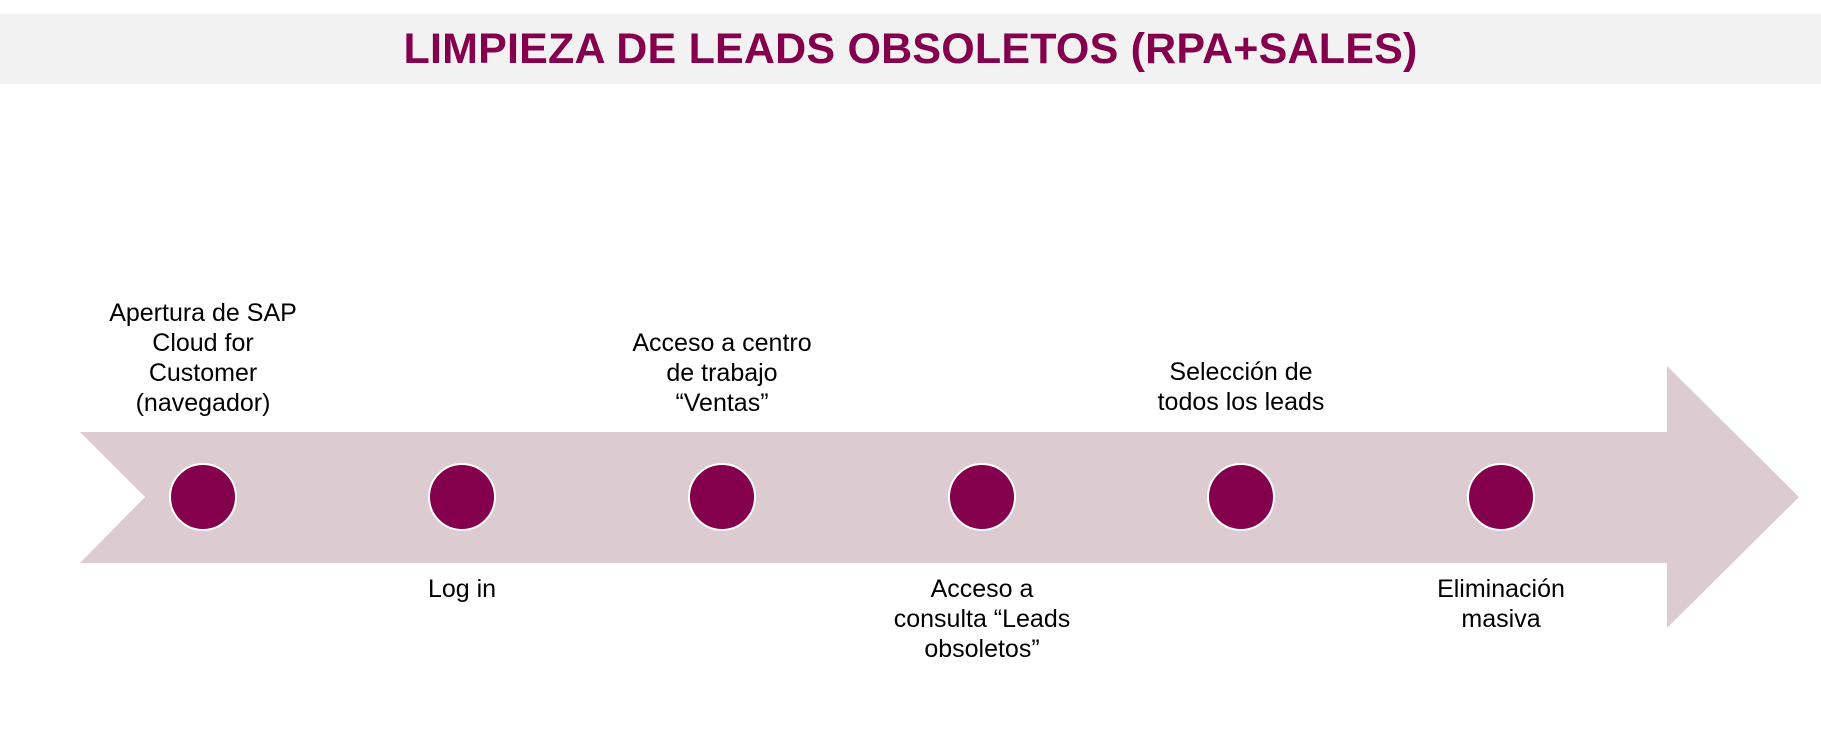 The width and height of the screenshot is (1821, 729). Describe the element at coordinates (722, 373) in the screenshot. I see `step-label-3: Acceso a centro de trabajo “Ventas”` at that location.